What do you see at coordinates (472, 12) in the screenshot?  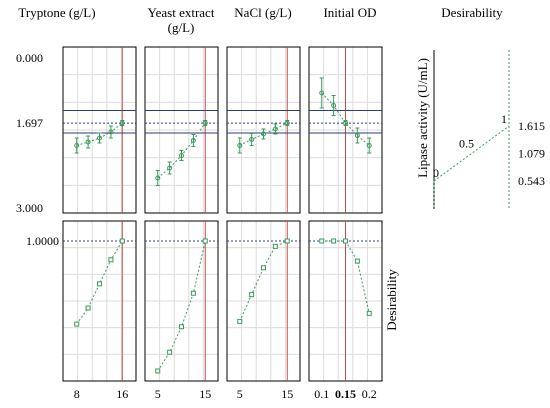 I see `desirability-header: Desirability` at bounding box center [472, 12].